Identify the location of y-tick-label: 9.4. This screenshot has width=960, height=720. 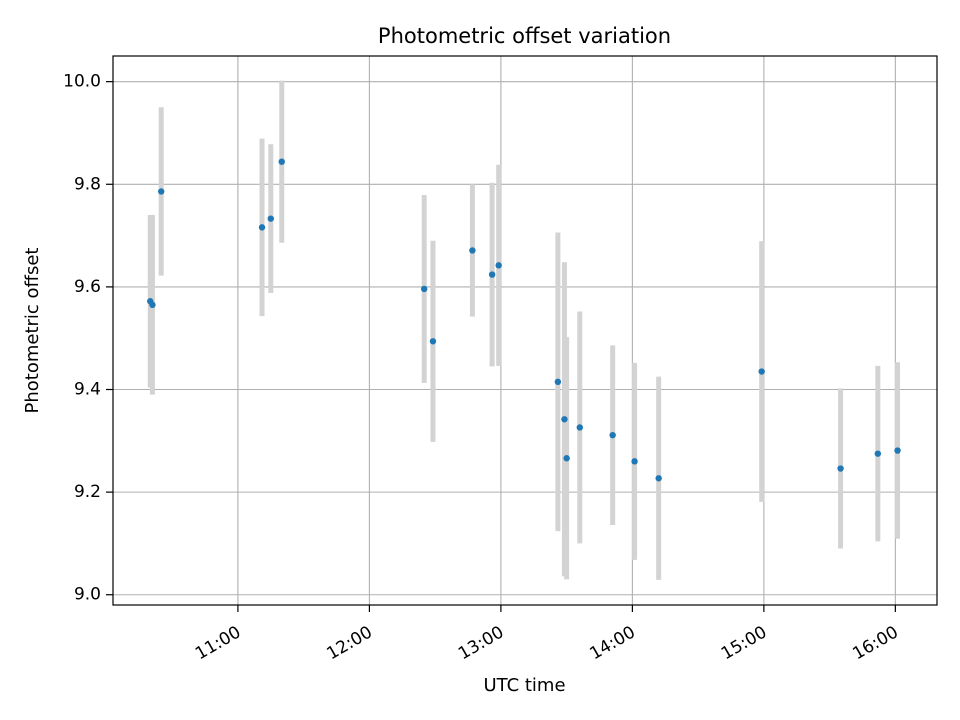
(87, 390).